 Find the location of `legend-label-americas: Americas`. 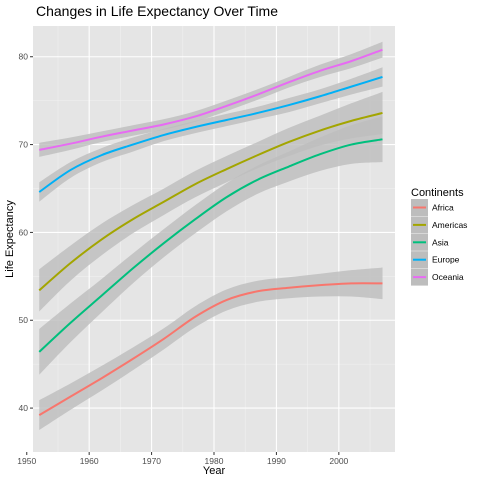

legend-label-americas: Americas is located at coordinates (449, 225).